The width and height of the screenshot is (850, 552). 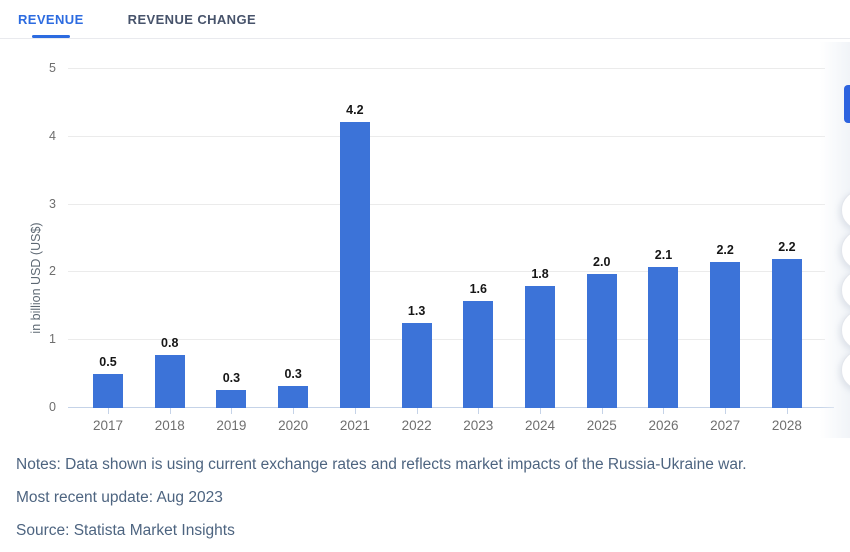 What do you see at coordinates (847, 104) in the screenshot?
I see `side-primary-button` at bounding box center [847, 104].